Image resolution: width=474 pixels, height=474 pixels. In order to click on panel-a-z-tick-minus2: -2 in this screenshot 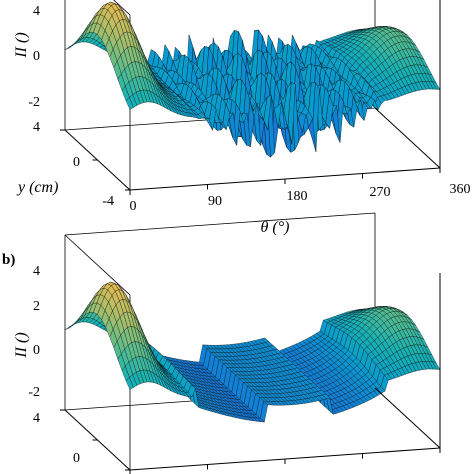, I will do `click(34, 102)`.